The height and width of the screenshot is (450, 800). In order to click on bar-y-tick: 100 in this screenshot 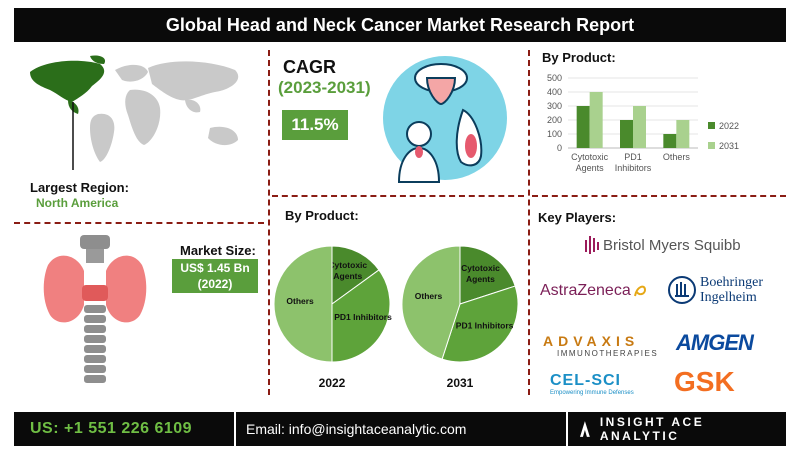, I will do `click(554, 134)`.